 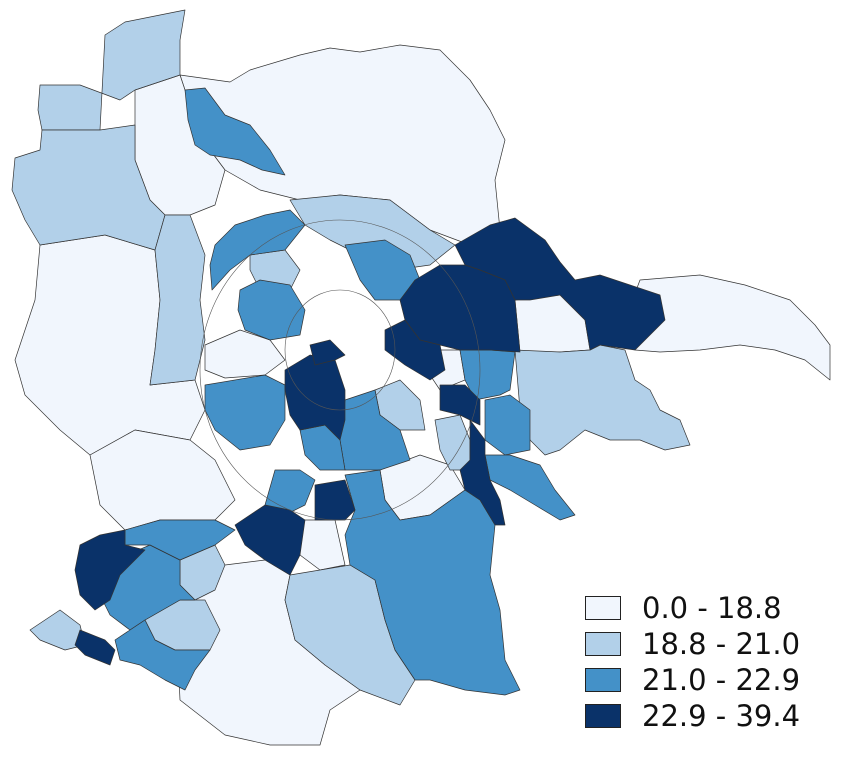 I want to click on legend-label: 22.9 - 39.4, so click(x=721, y=715).